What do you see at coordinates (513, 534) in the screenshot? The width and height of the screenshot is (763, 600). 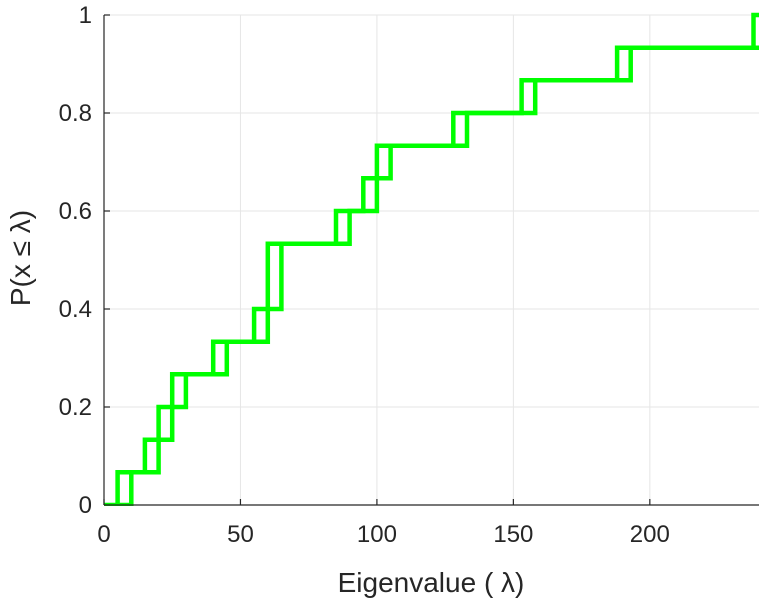 I see `x-tick-label: 150` at bounding box center [513, 534].